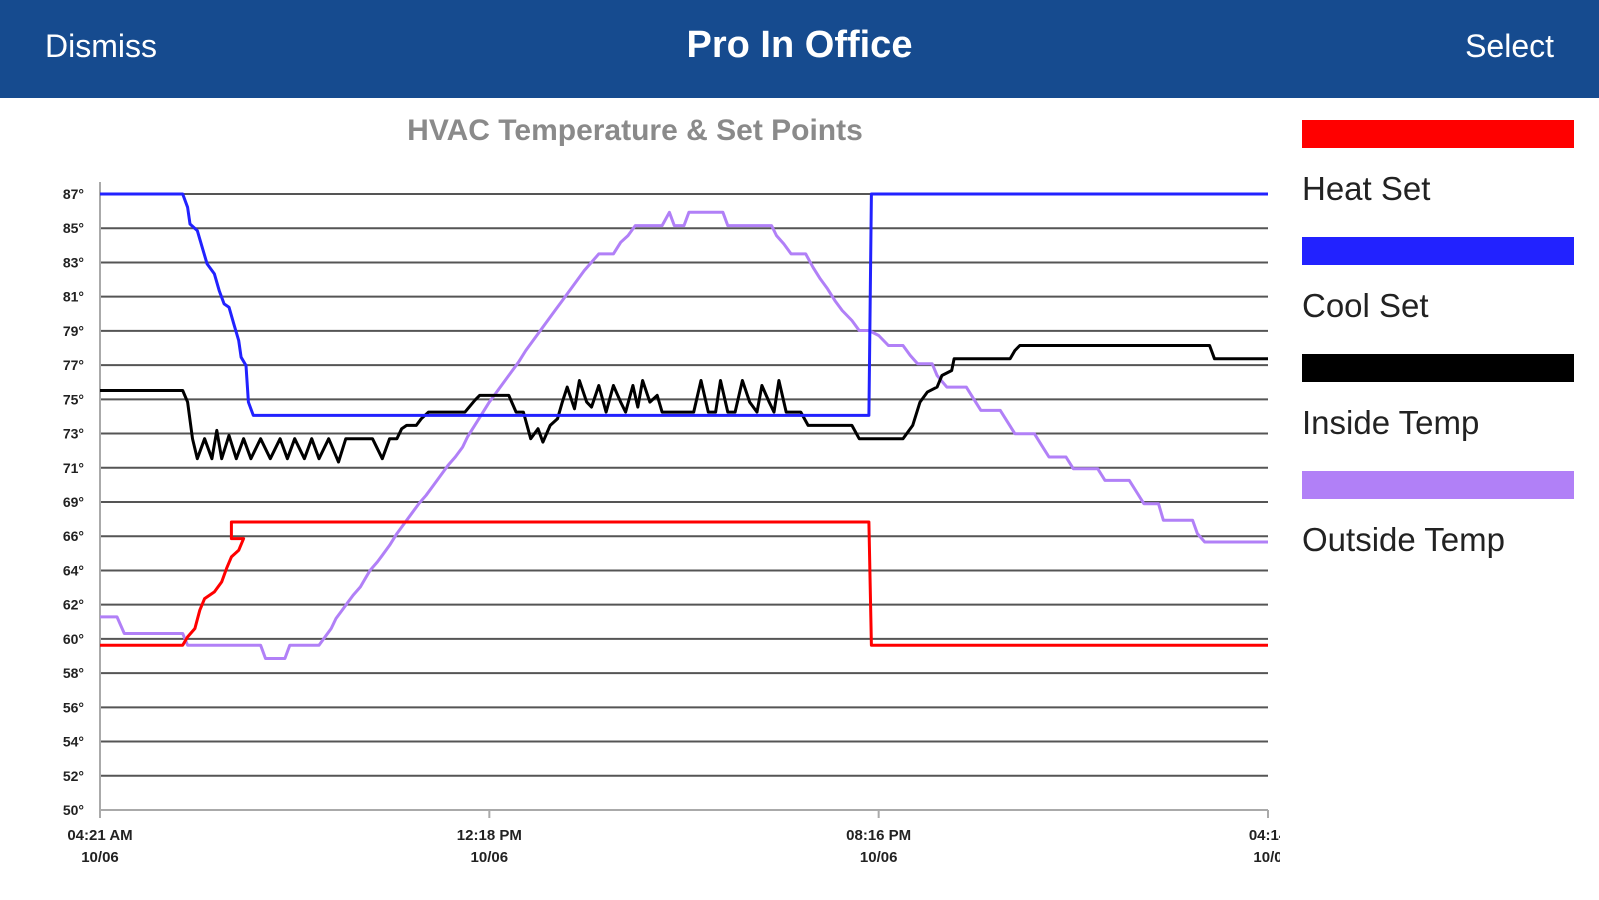 This screenshot has width=1599, height=900. I want to click on legend-swatch-heat-set, so click(1438, 134).